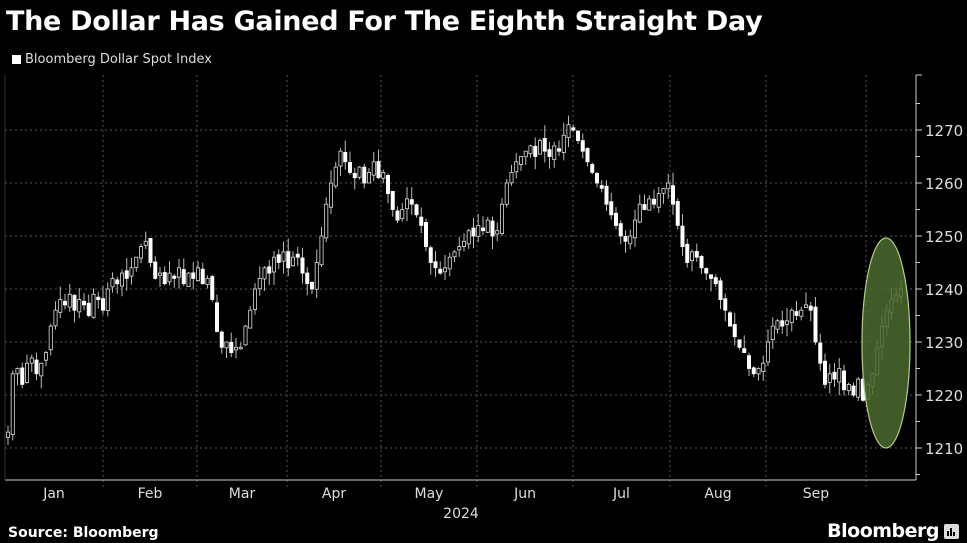 Image resolution: width=967 pixels, height=543 pixels. I want to click on legend-swatch, so click(16, 59).